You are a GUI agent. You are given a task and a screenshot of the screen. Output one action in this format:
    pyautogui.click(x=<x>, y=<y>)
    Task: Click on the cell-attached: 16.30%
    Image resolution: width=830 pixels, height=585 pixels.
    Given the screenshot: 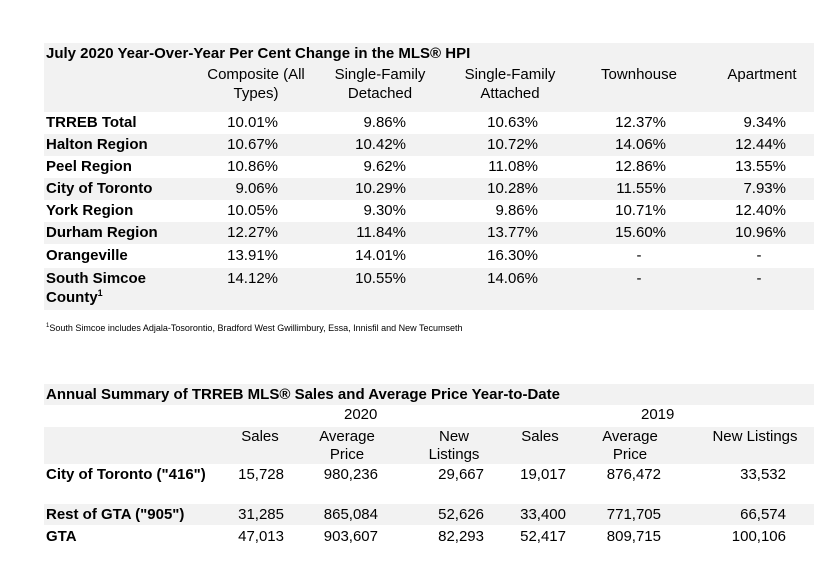 What is the action you would take?
    pyautogui.click(x=512, y=255)
    